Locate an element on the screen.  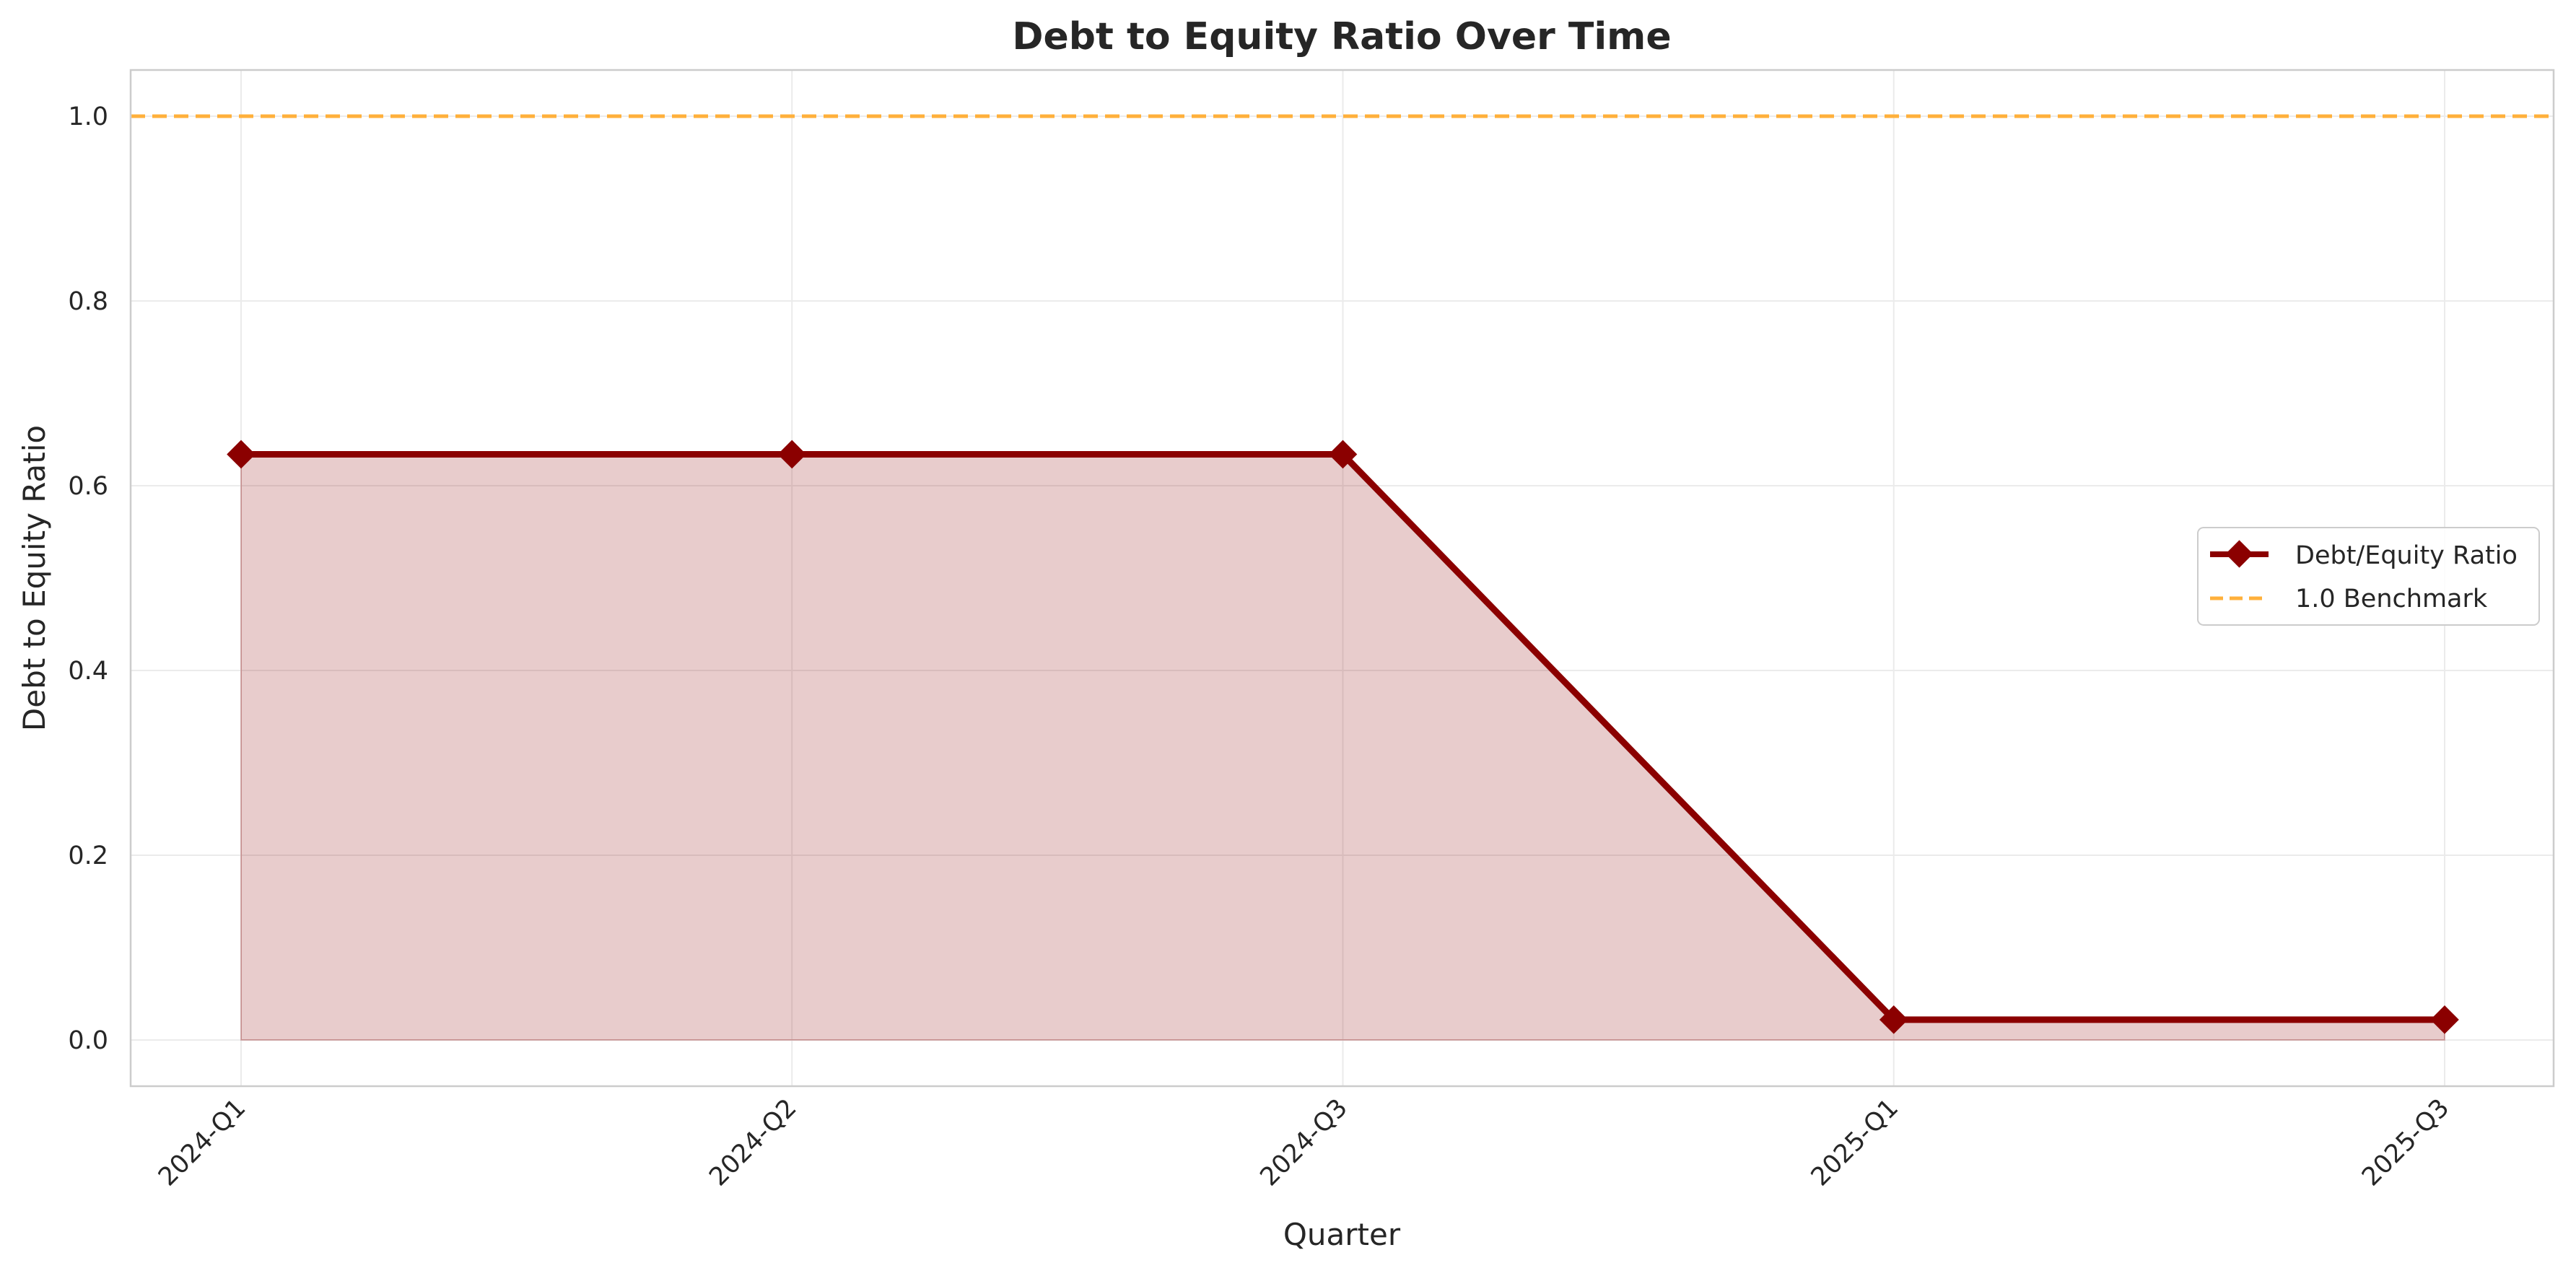
y-ticks: 0.0 0.2 0.4 0.6 0.8 1.0 is located at coordinates (88, 578).